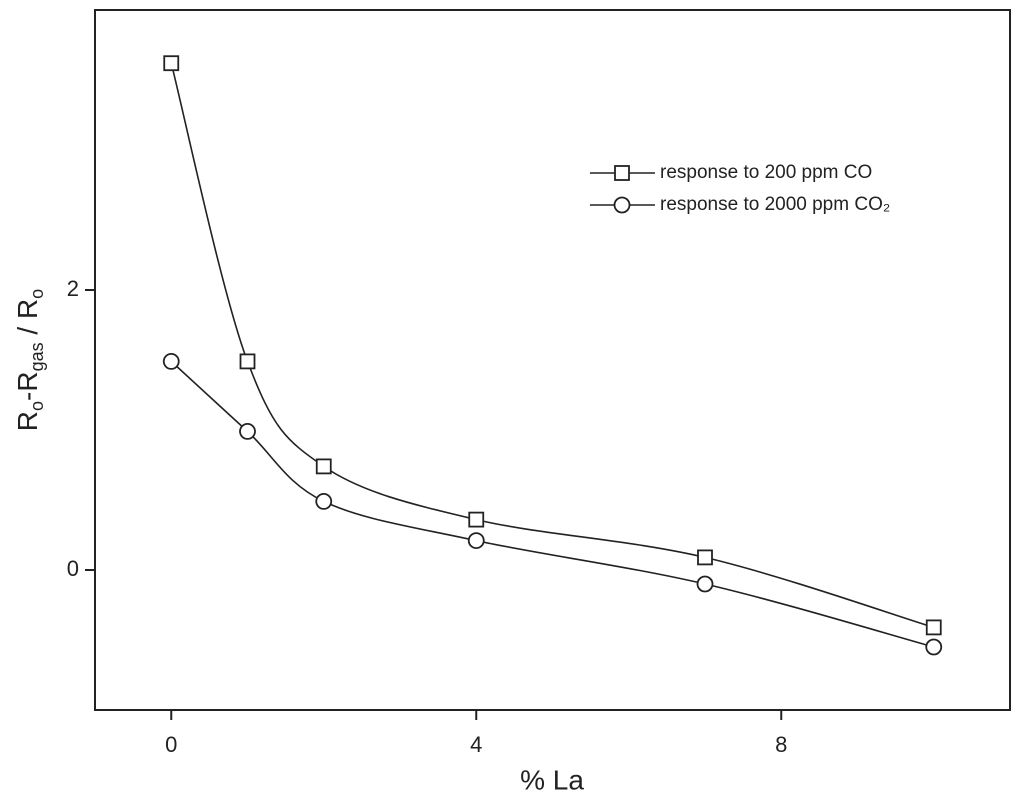  What do you see at coordinates (37, 356) in the screenshot?
I see `y-title-part: gas` at bounding box center [37, 356].